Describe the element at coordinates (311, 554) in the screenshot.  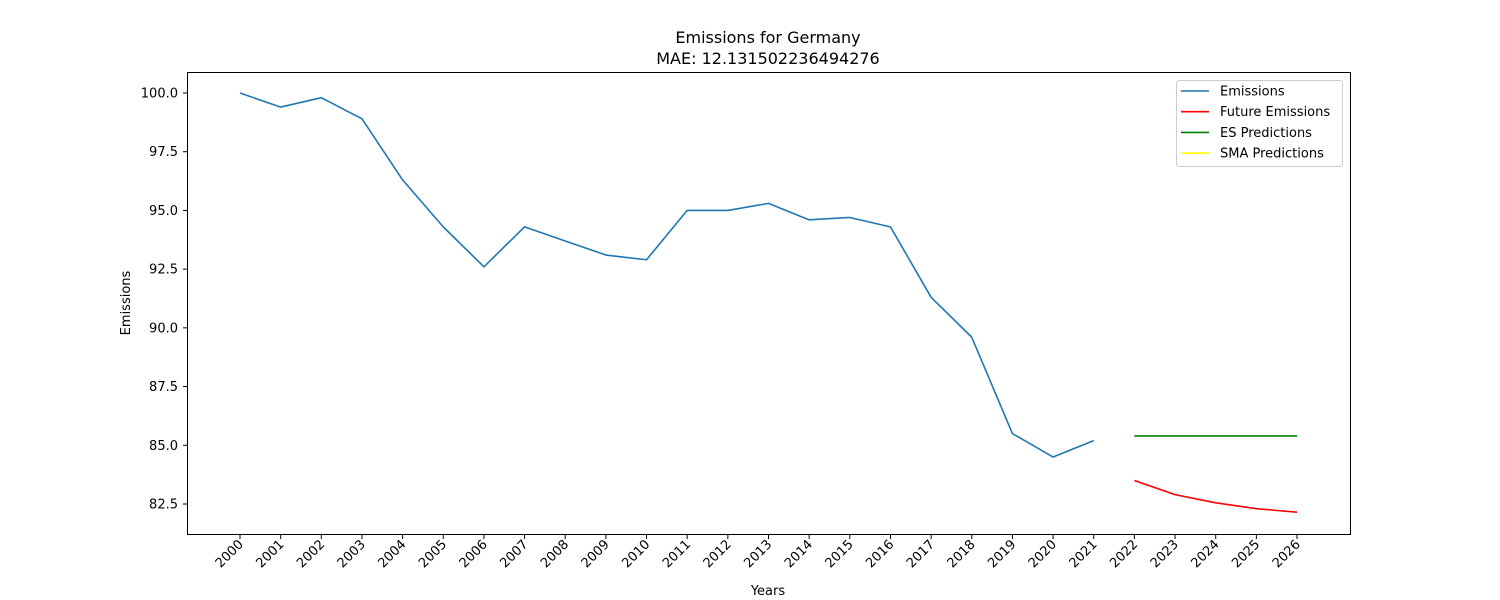
I see `x-tick-label: 2002` at that location.